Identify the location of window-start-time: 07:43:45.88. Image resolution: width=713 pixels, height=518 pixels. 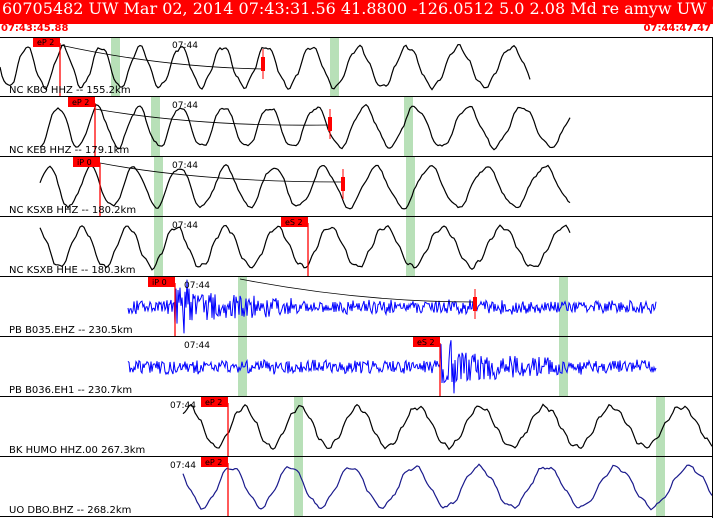
(35, 28).